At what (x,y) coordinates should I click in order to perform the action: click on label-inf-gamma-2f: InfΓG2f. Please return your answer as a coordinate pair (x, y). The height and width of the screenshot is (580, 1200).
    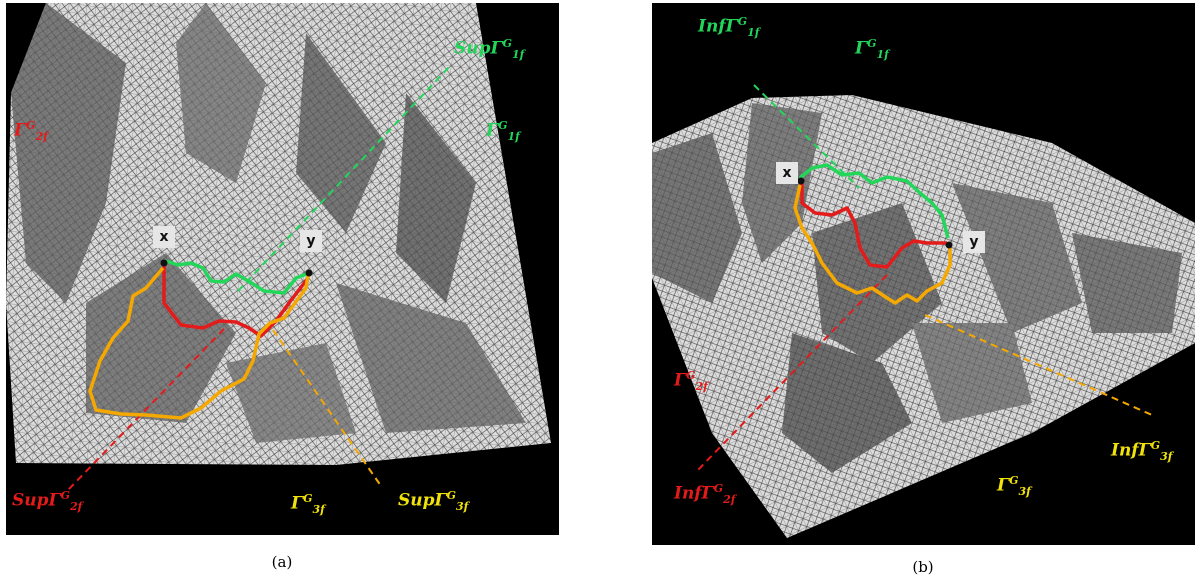
    Looking at the image, I should click on (705, 494).